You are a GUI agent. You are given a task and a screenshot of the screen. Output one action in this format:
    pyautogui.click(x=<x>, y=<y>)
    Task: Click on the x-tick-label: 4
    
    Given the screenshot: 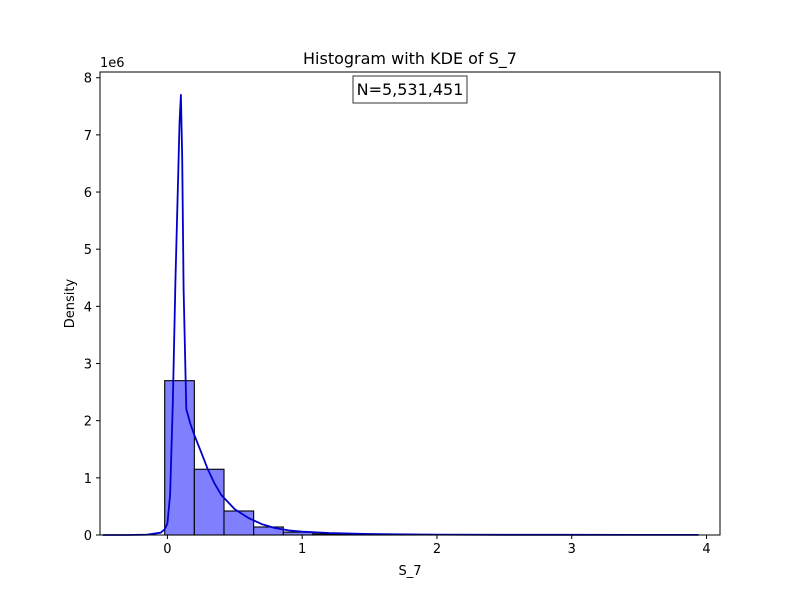 What is the action you would take?
    pyautogui.click(x=706, y=549)
    